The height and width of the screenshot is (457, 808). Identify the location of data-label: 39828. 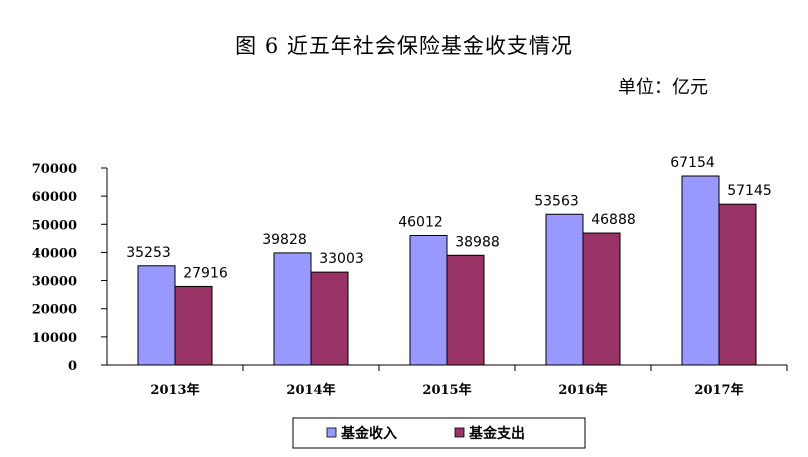
(284, 240).